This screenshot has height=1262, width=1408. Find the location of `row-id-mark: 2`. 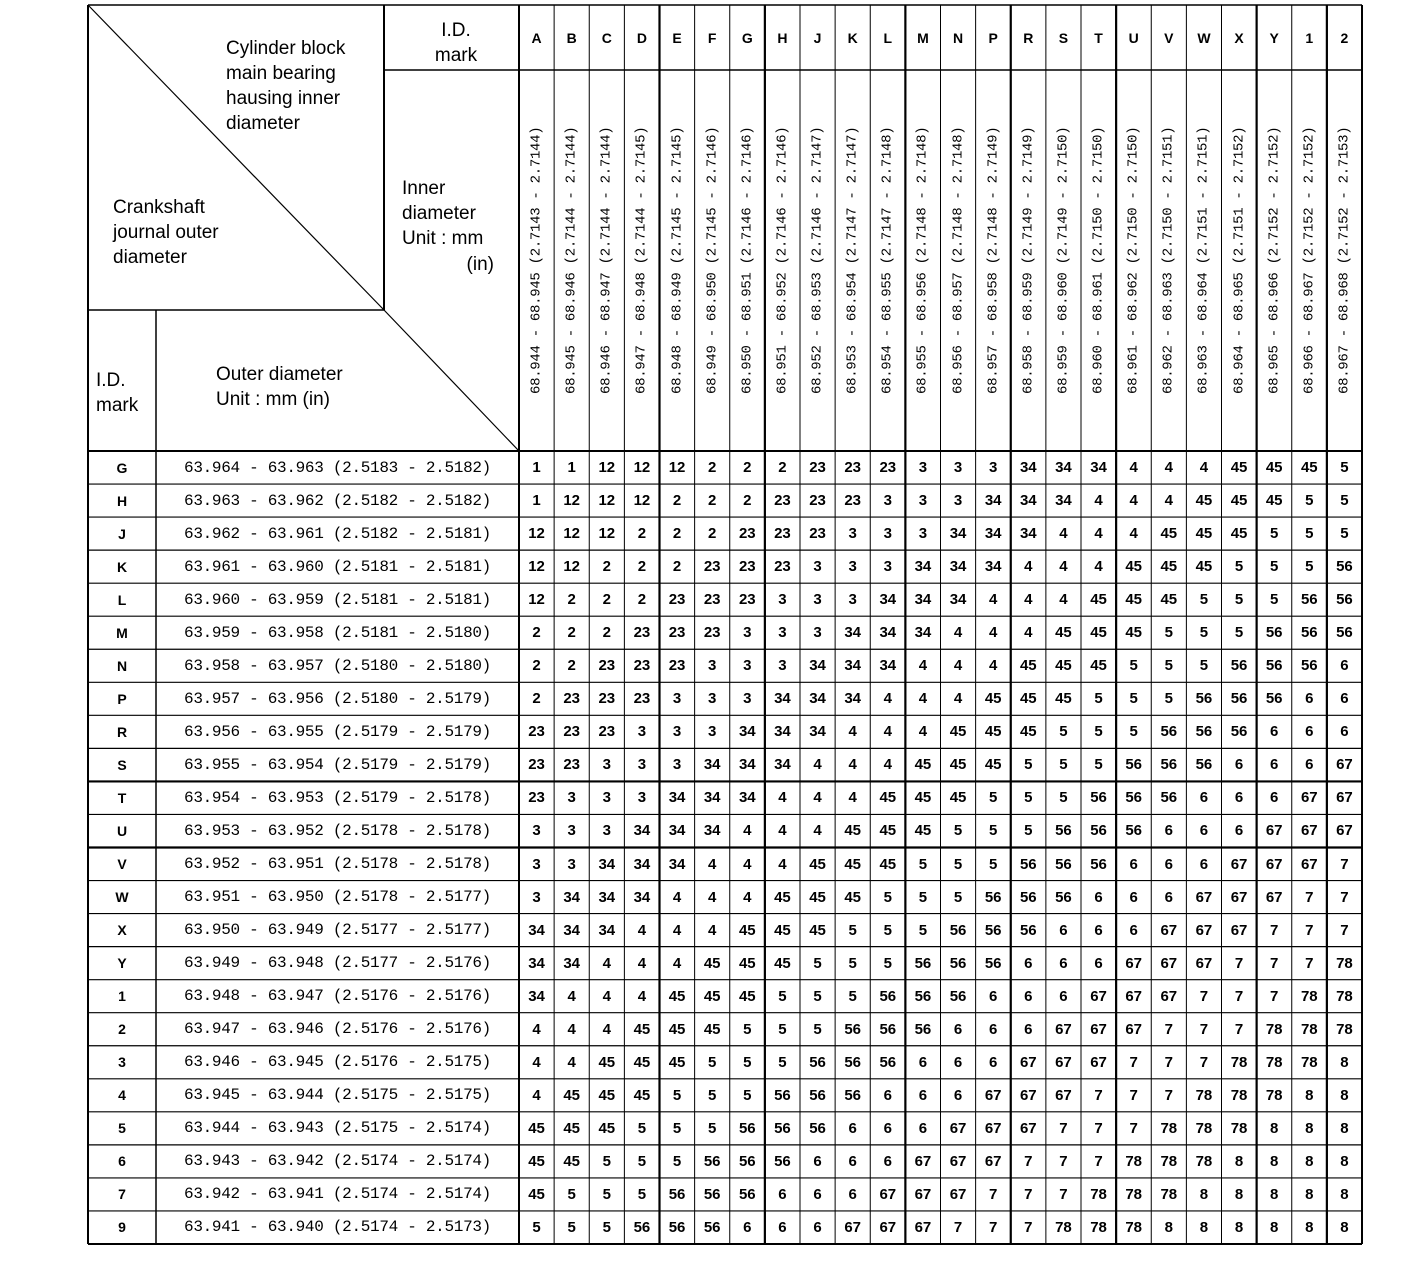

row-id-mark: 2 is located at coordinates (122, 1029).